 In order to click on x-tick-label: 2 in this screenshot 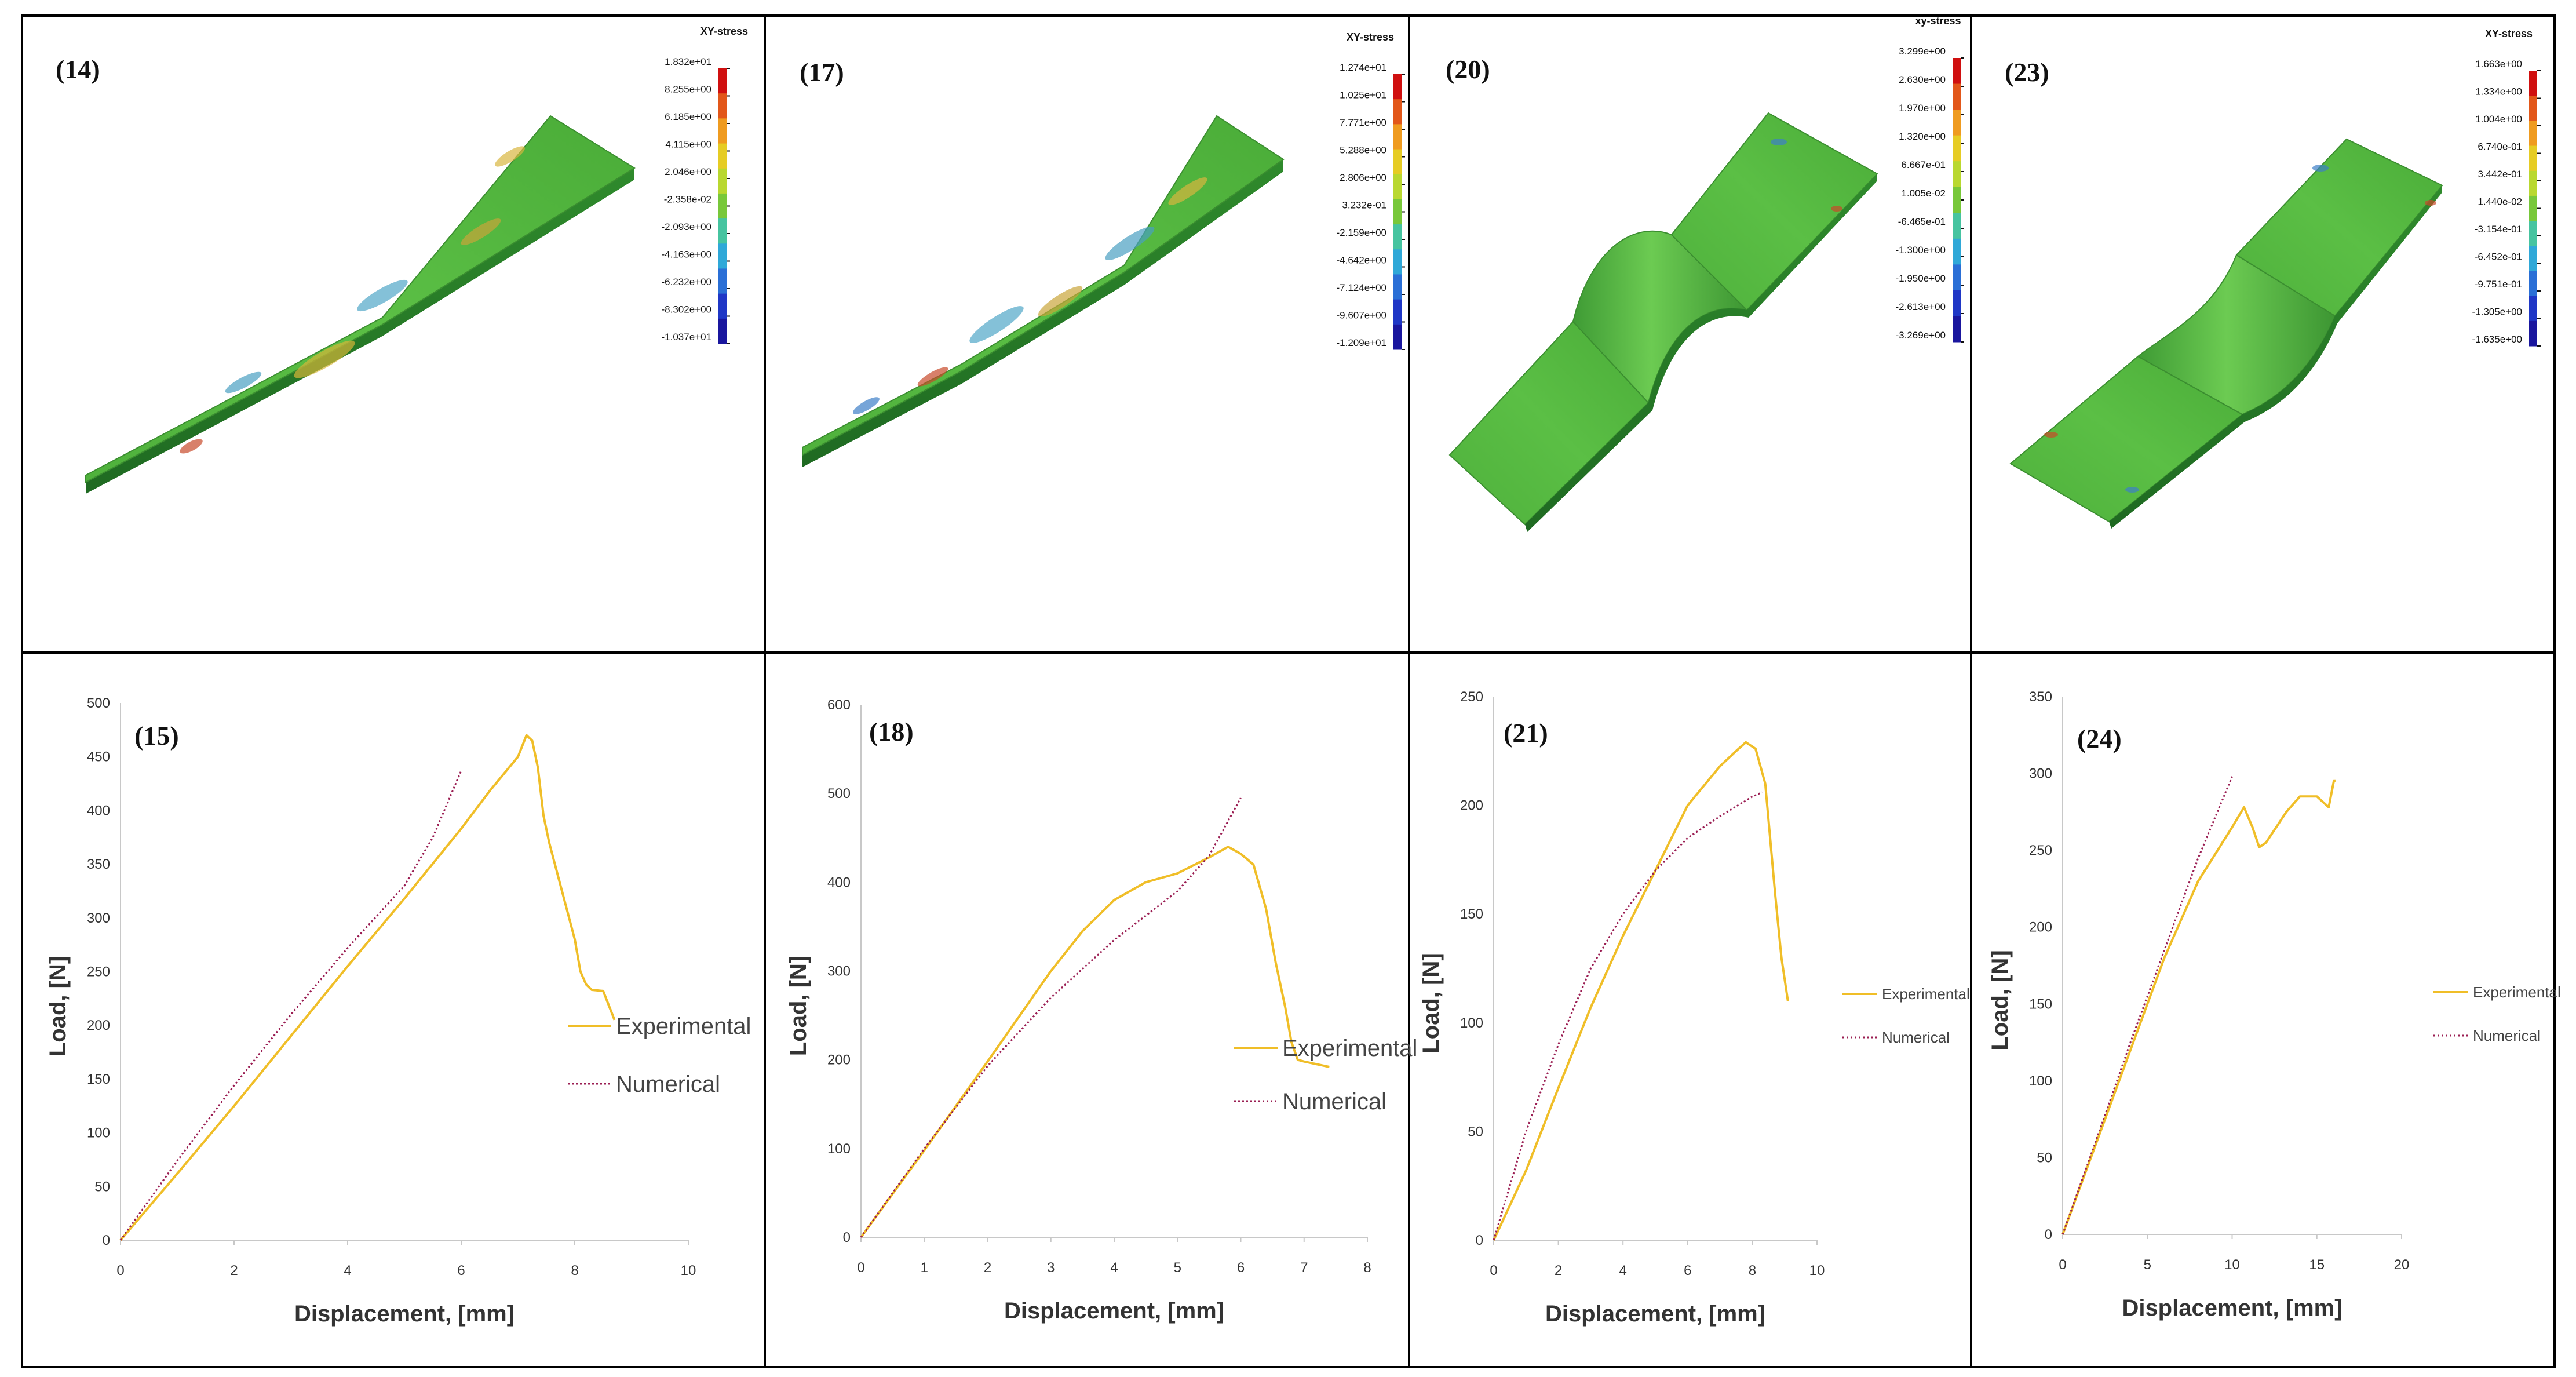, I will do `click(1558, 1271)`.